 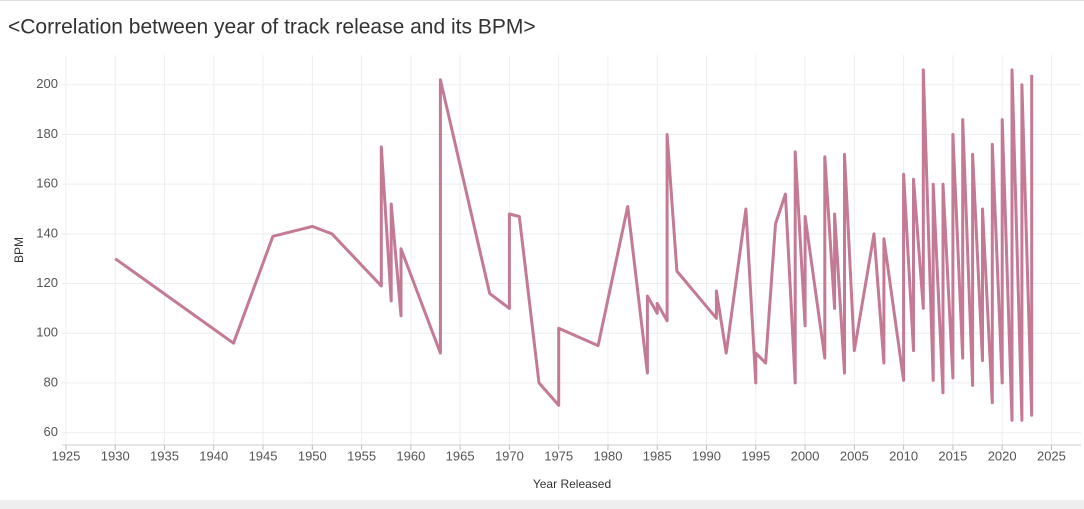 I want to click on y-tick-label: 180, so click(x=47, y=133).